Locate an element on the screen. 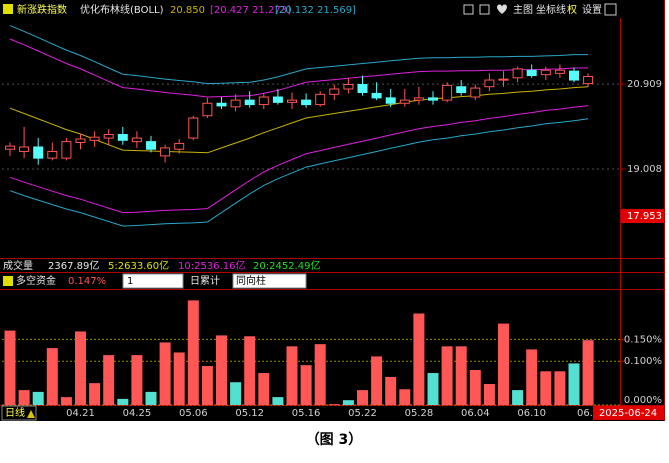 This screenshot has width=669, height=463. x-tick-label: 04.21 is located at coordinates (80, 413).